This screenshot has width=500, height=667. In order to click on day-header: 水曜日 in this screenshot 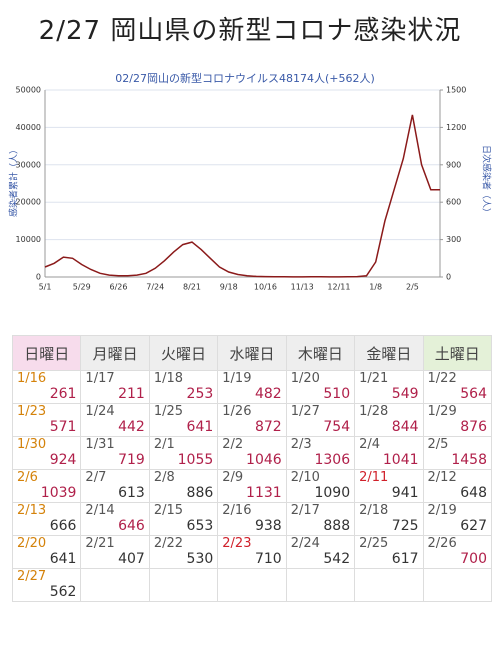, I will do `click(252, 353)`.